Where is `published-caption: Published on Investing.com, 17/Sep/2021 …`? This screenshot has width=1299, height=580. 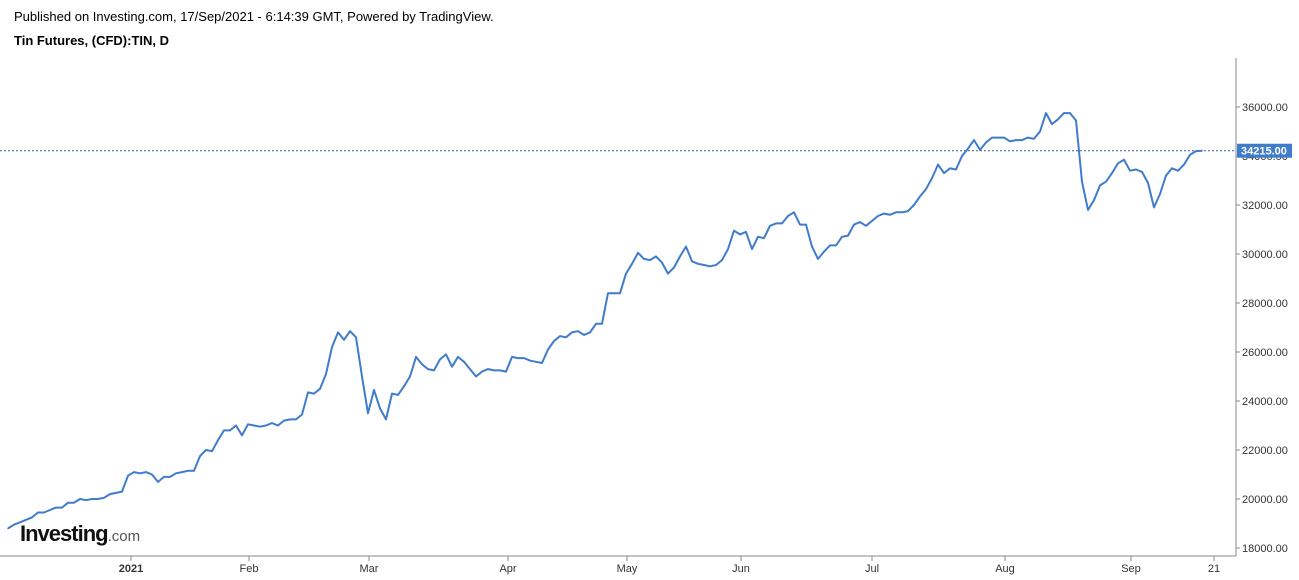
published-caption: Published on Investing.com, 17/Sep/2021 … is located at coordinates (254, 16).